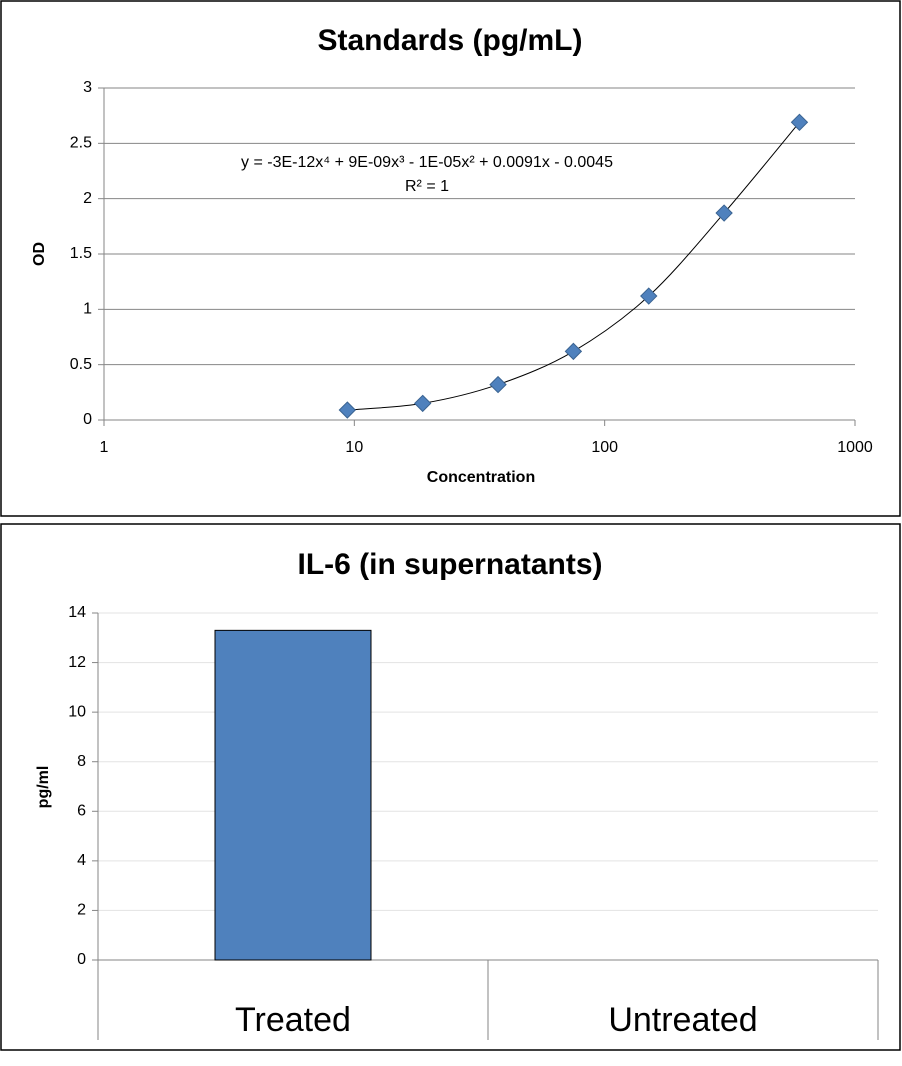 The image size is (902, 1066). I want to click on x-tick-label: 1000, so click(855, 447).